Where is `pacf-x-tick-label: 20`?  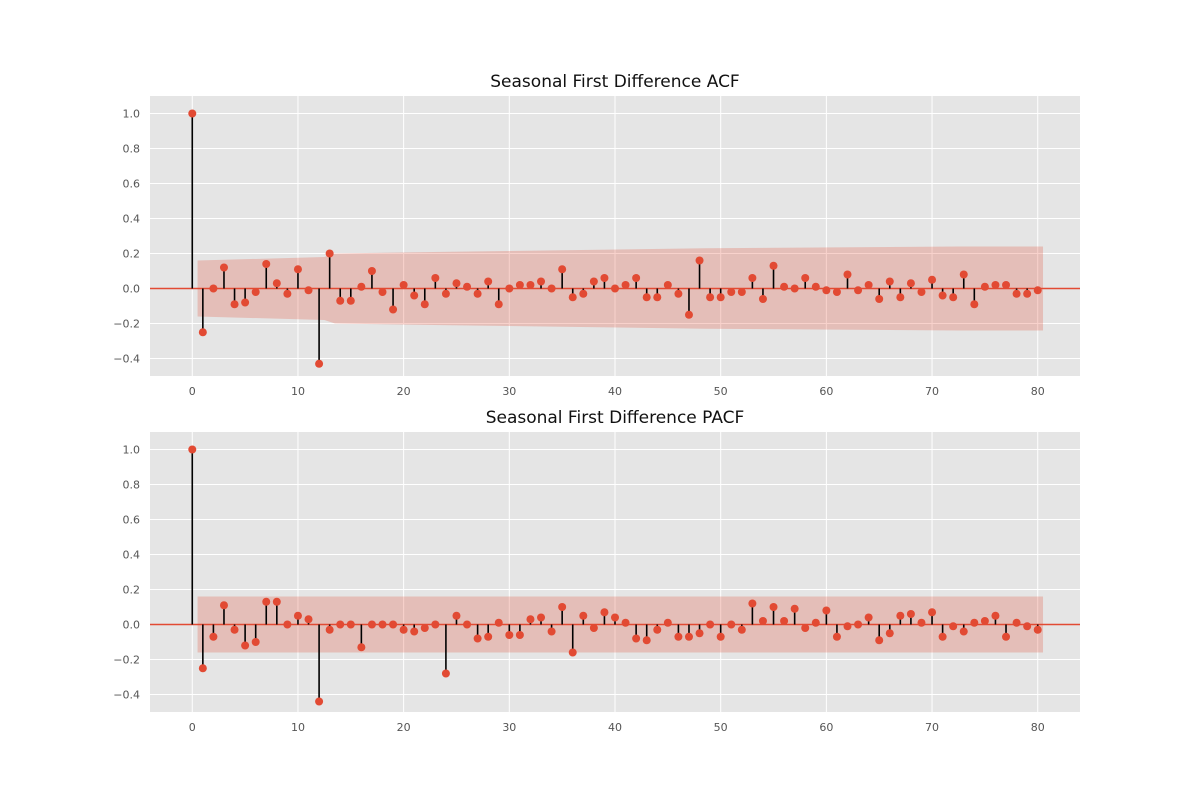
pacf-x-tick-label: 20 is located at coordinates (404, 727).